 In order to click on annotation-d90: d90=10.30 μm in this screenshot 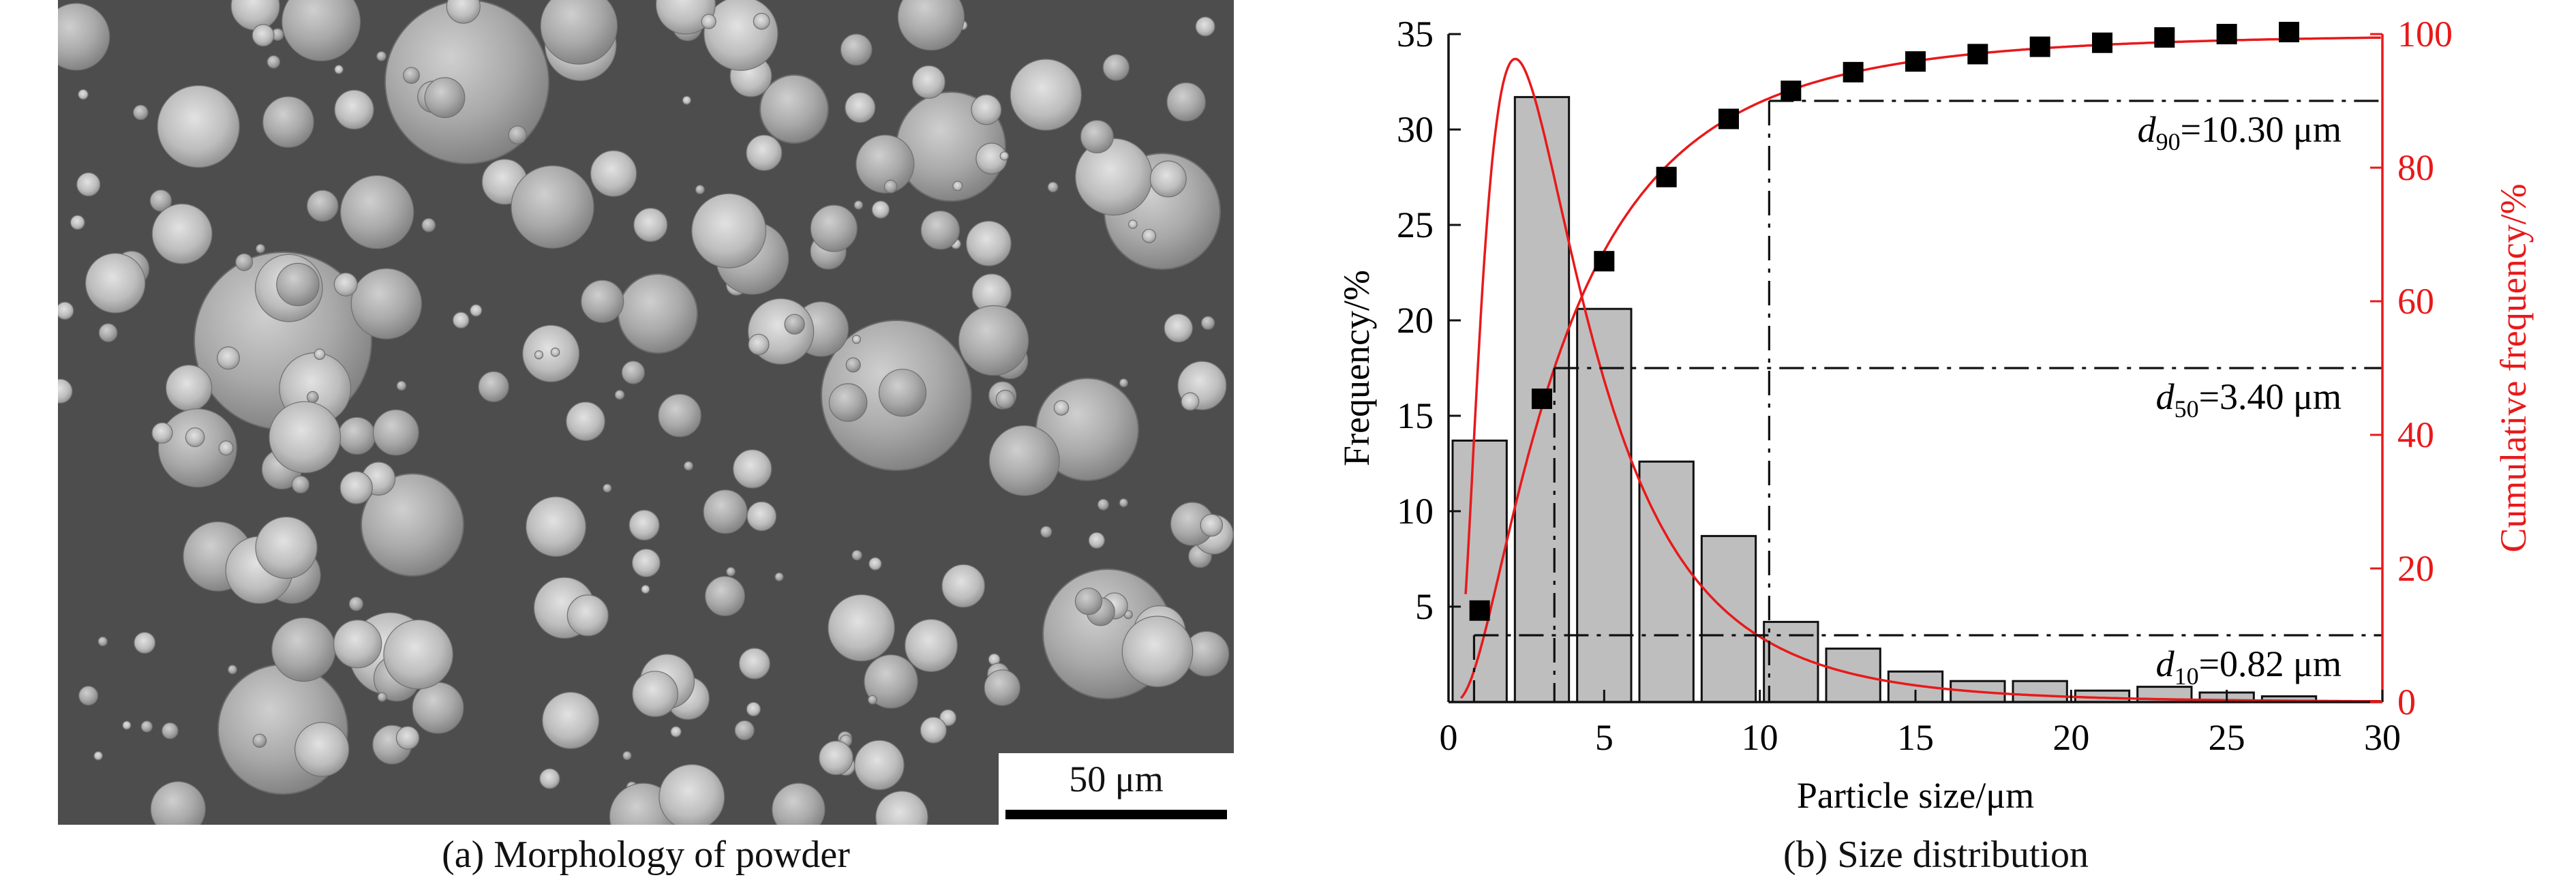, I will do `click(2240, 132)`.